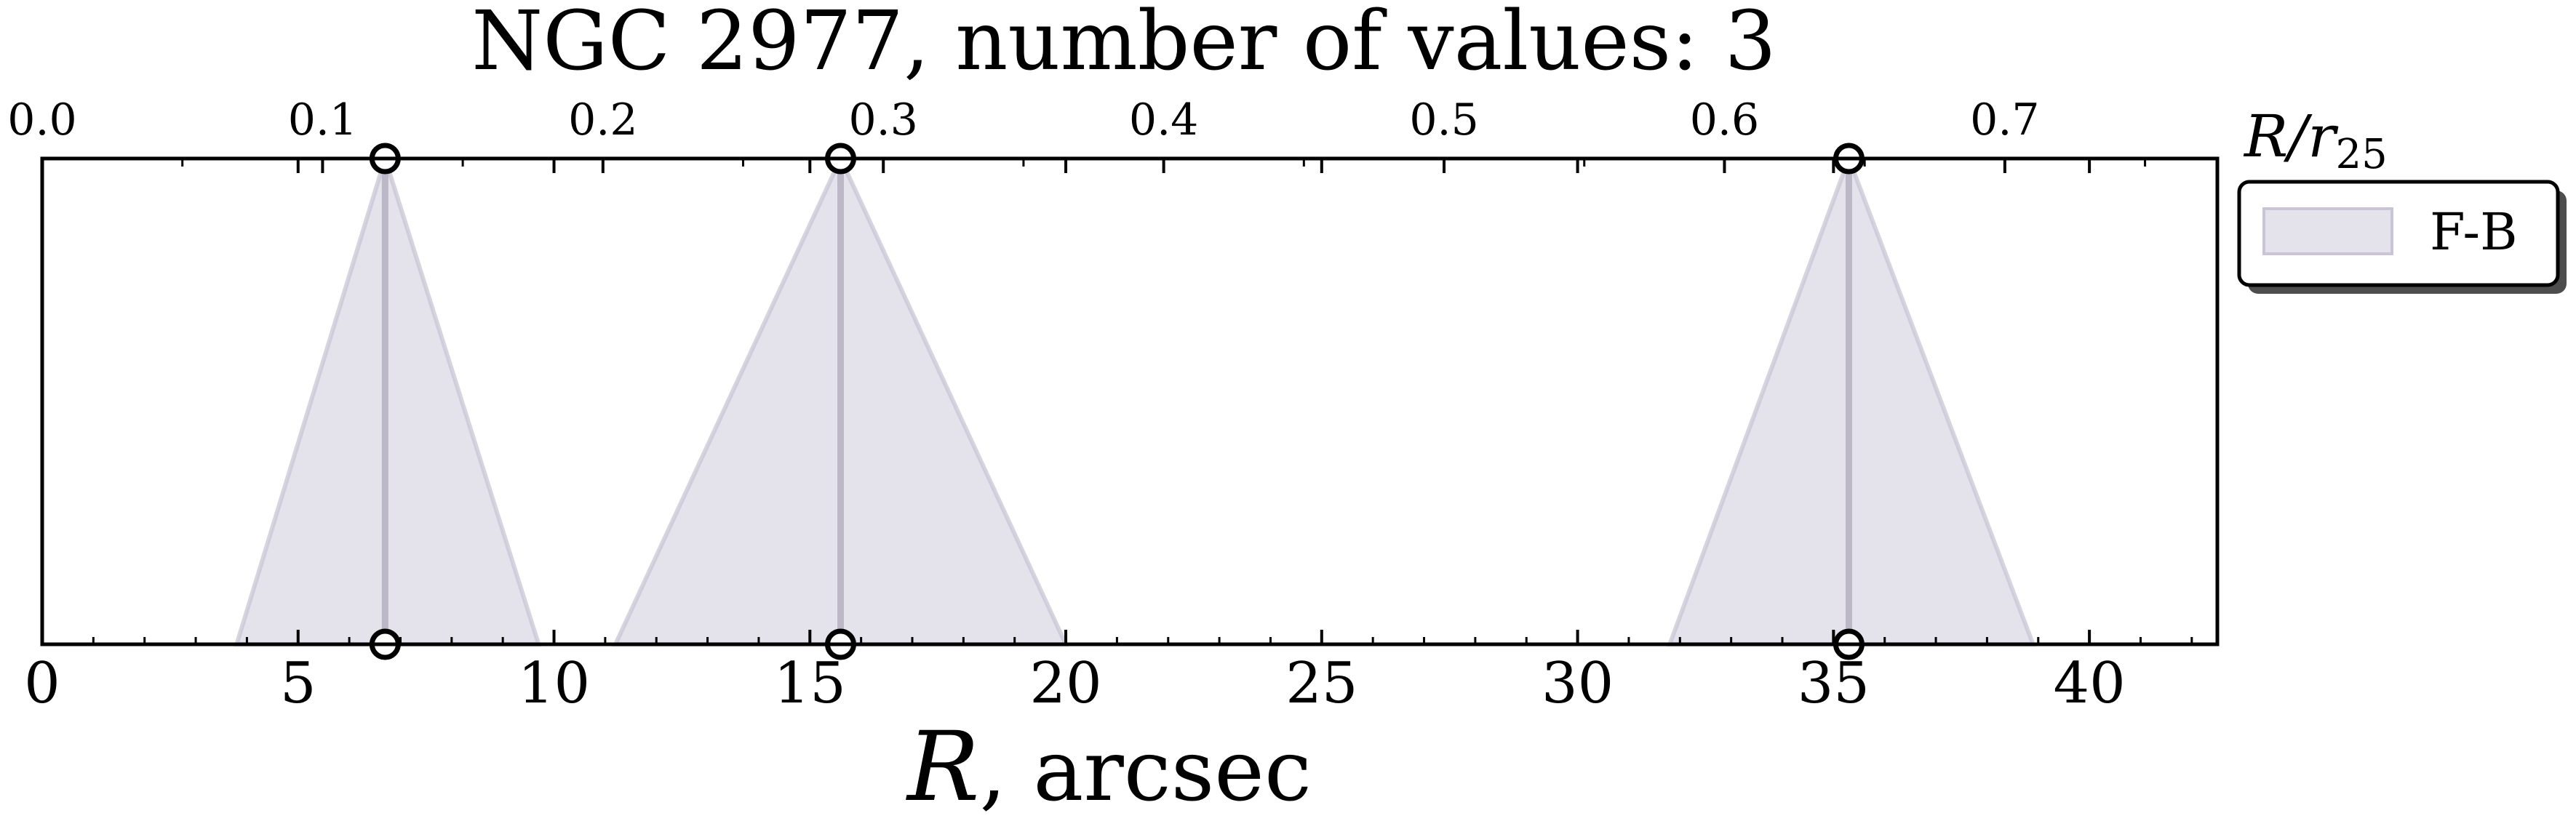 This screenshot has width=2576, height=829. What do you see at coordinates (1145, 771) in the screenshot?
I see `x-axis-label-unit: , arcsec` at bounding box center [1145, 771].